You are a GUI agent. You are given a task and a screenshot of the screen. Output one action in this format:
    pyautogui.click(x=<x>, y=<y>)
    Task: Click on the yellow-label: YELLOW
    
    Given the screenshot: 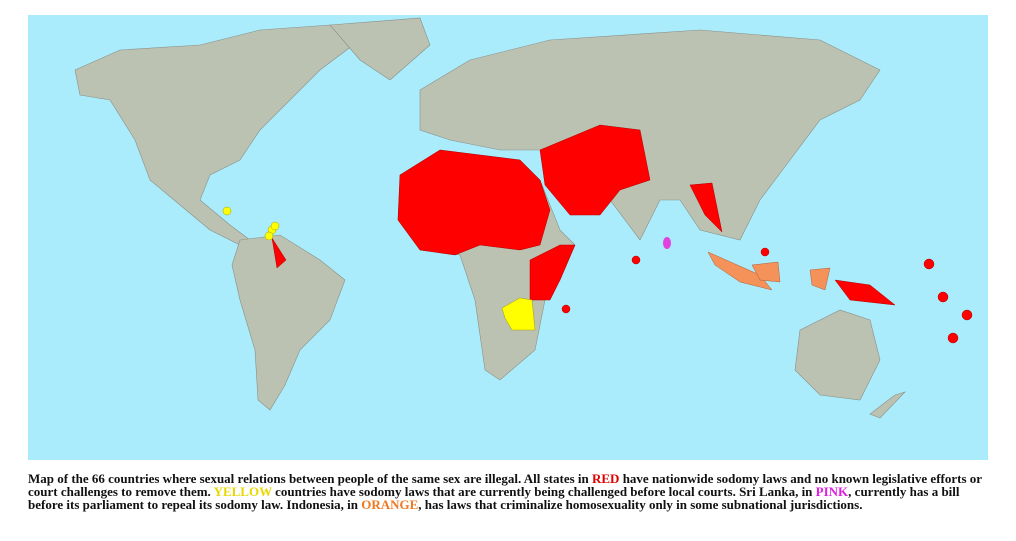 What is the action you would take?
    pyautogui.click(x=242, y=491)
    